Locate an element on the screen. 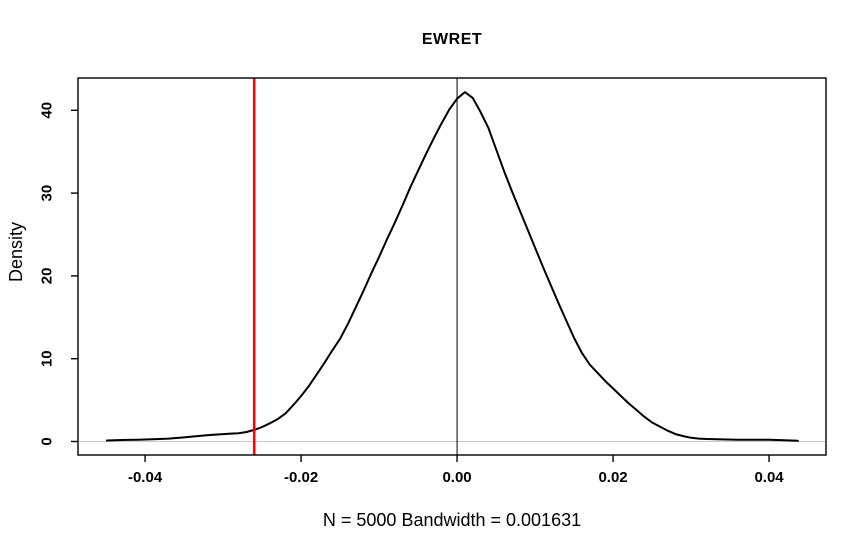 The height and width of the screenshot is (554, 868). chart-title: EWRET is located at coordinates (452, 39).